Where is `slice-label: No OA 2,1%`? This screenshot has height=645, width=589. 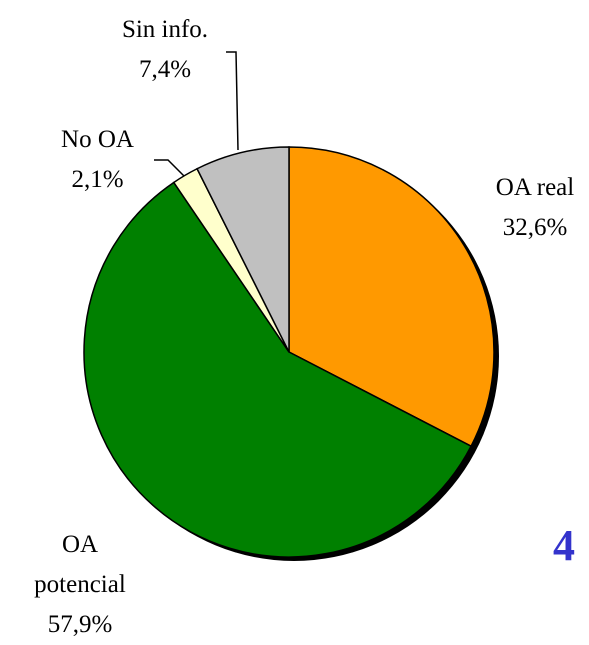 slice-label: No OA 2,1% is located at coordinates (97, 160).